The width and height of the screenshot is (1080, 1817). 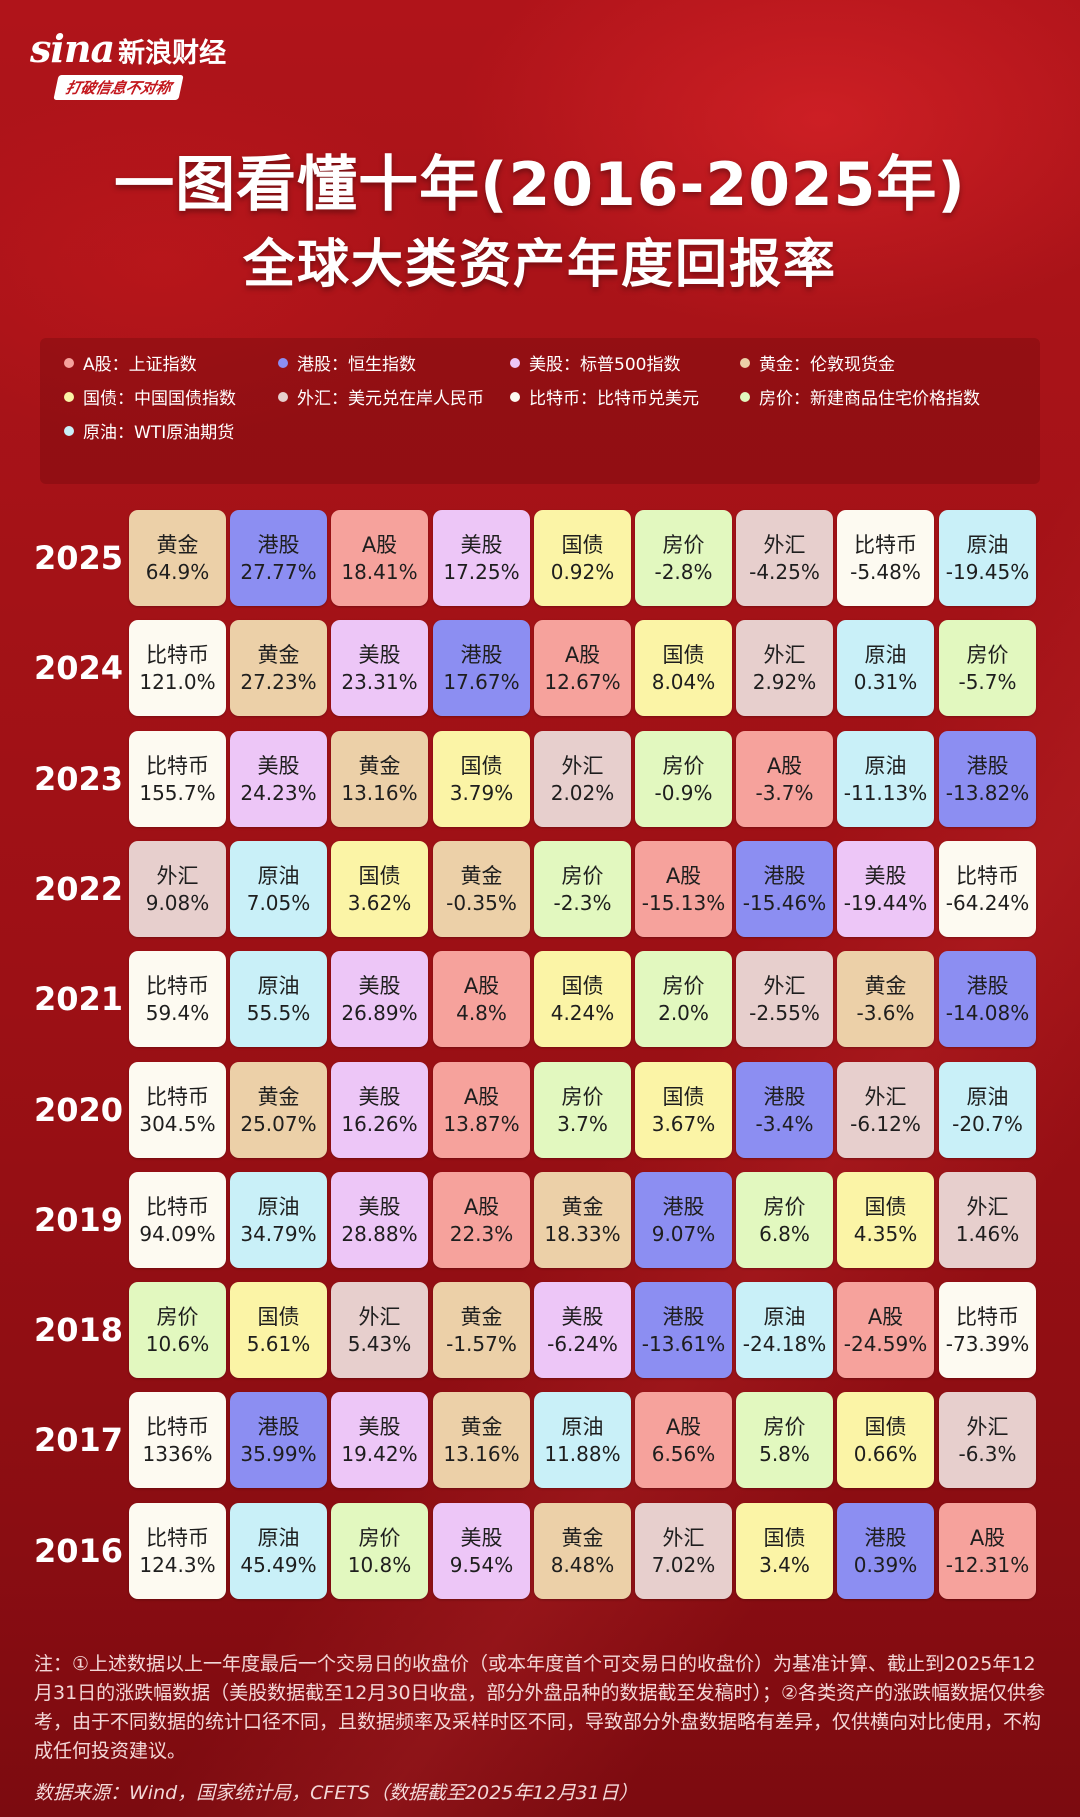 I want to click on return-value: 124.3%, so click(x=177, y=1565).